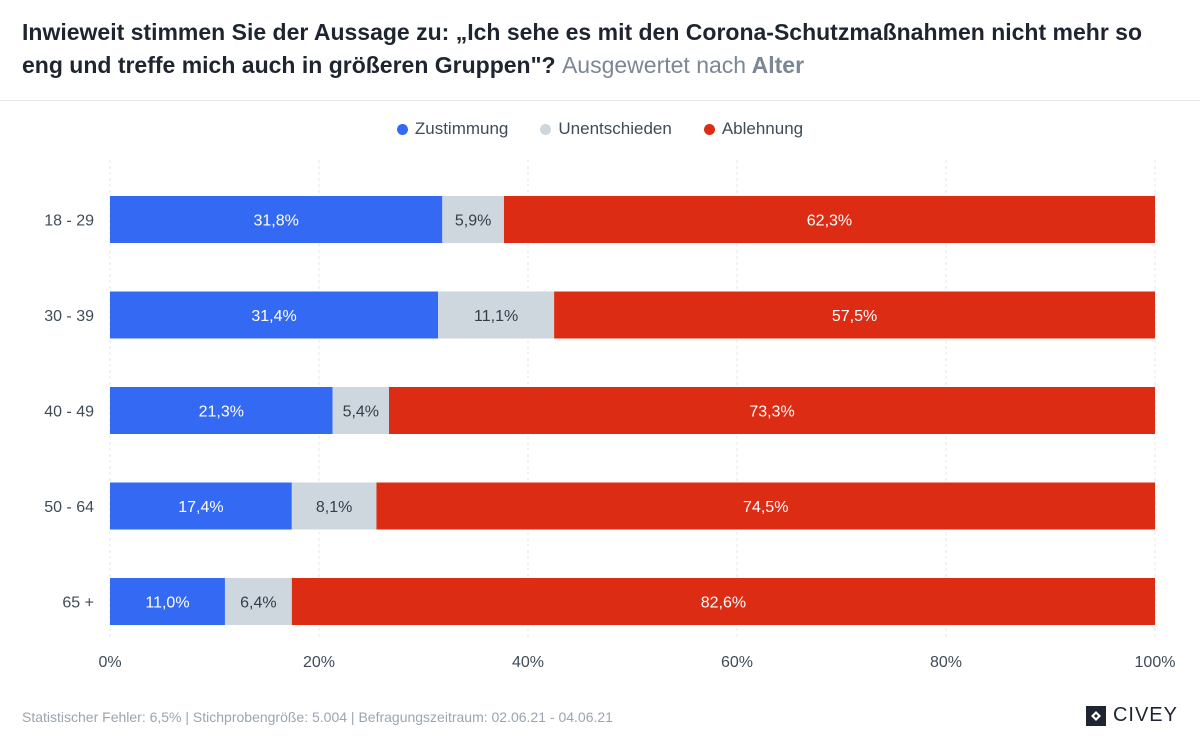  Describe the element at coordinates (402, 129) in the screenshot. I see `legend-dot-zustimmung` at that location.